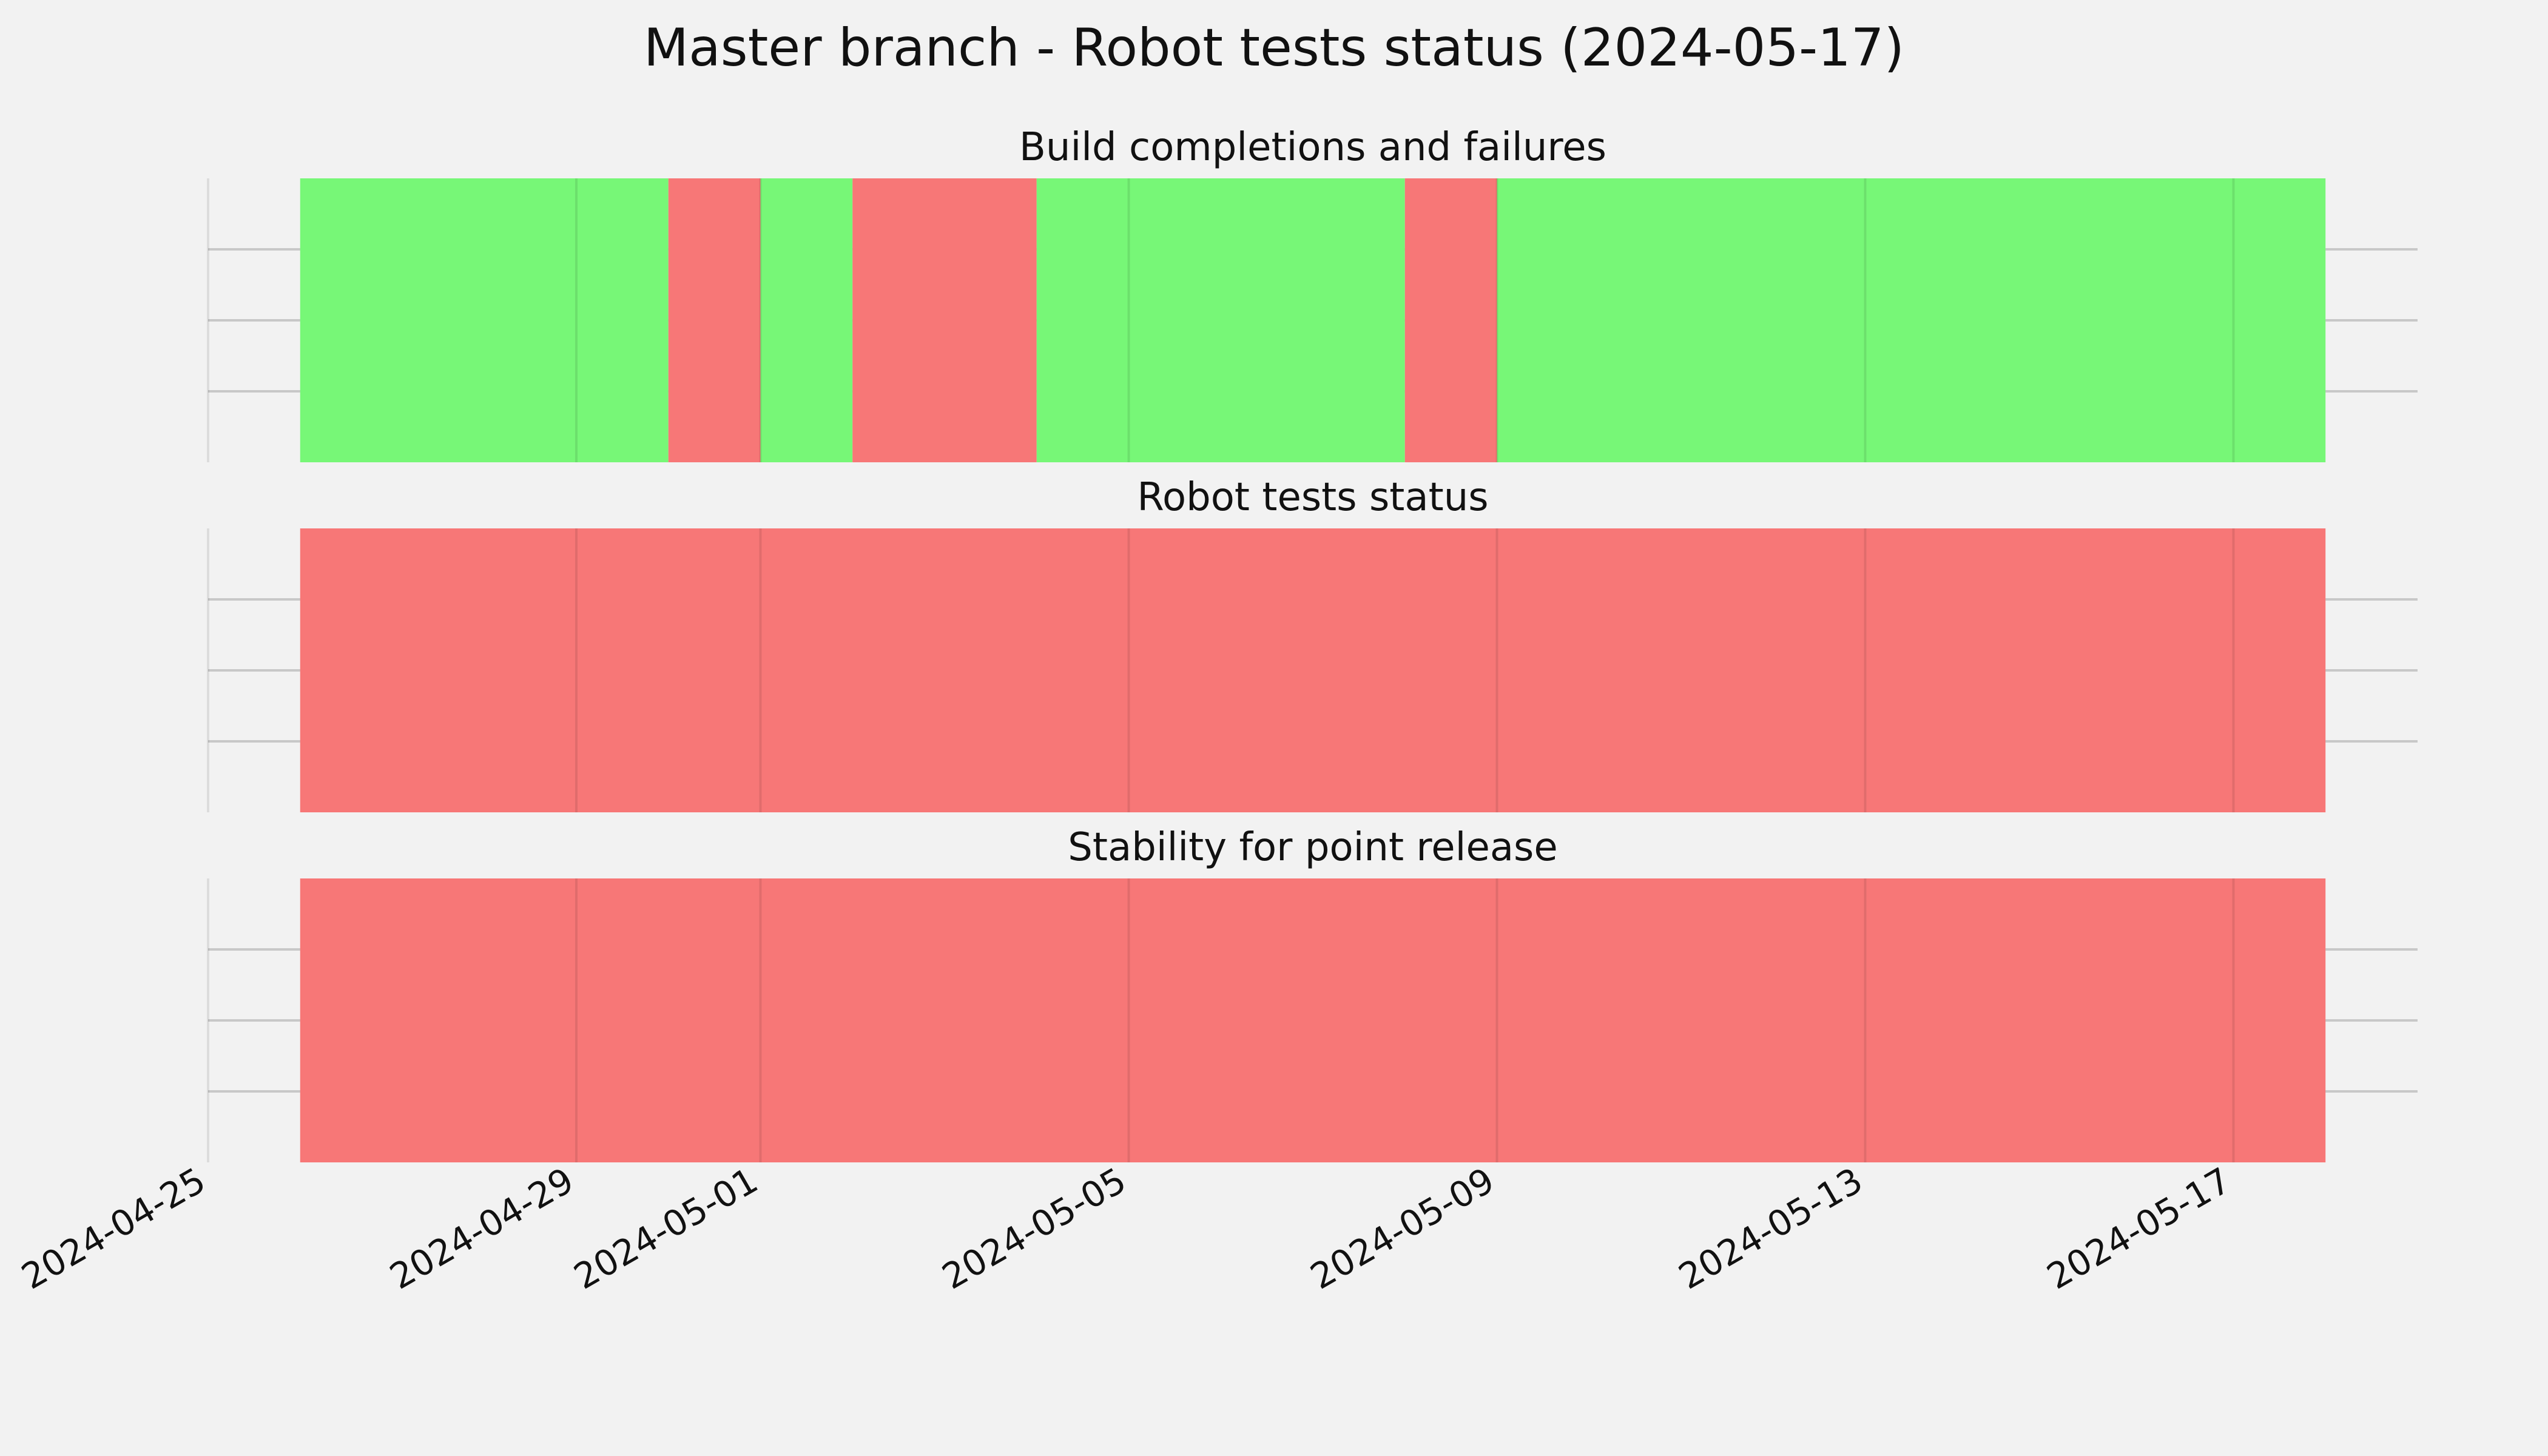 This screenshot has width=2548, height=1456. Describe the element at coordinates (482, 1228) in the screenshot. I see `x-tick-label: 2024-04-29` at that location.